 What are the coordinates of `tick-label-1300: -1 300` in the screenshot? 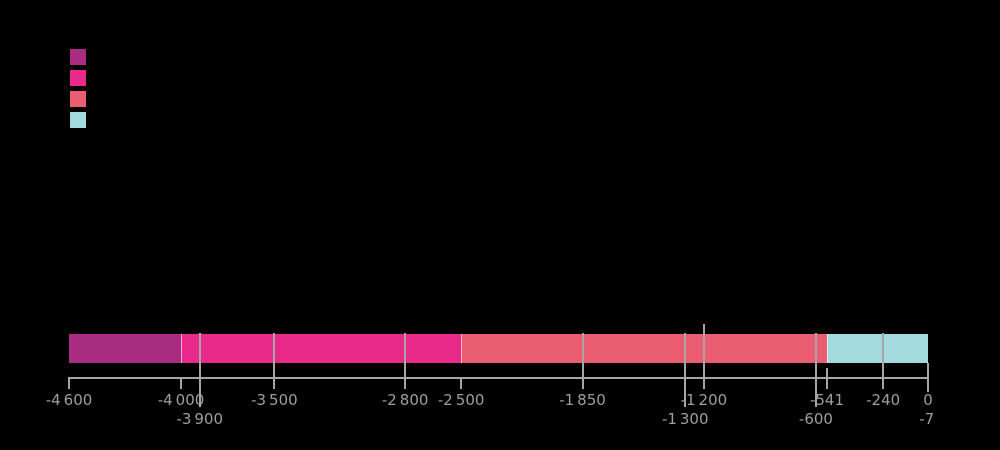 It's located at (685, 419).